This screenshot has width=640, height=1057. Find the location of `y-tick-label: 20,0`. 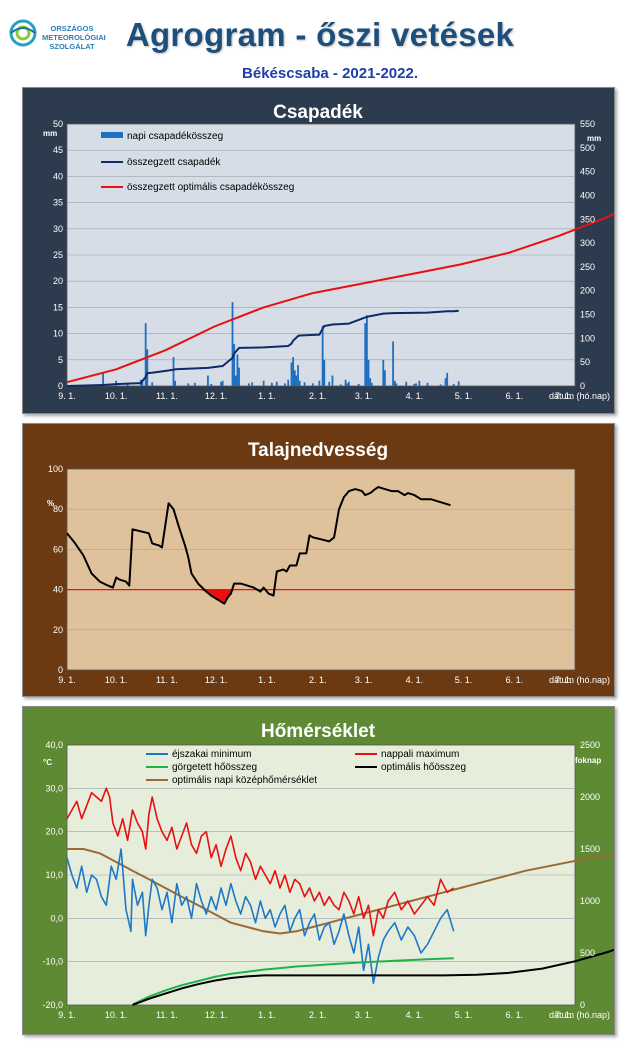

y-tick-label: 20,0 is located at coordinates (54, 832).